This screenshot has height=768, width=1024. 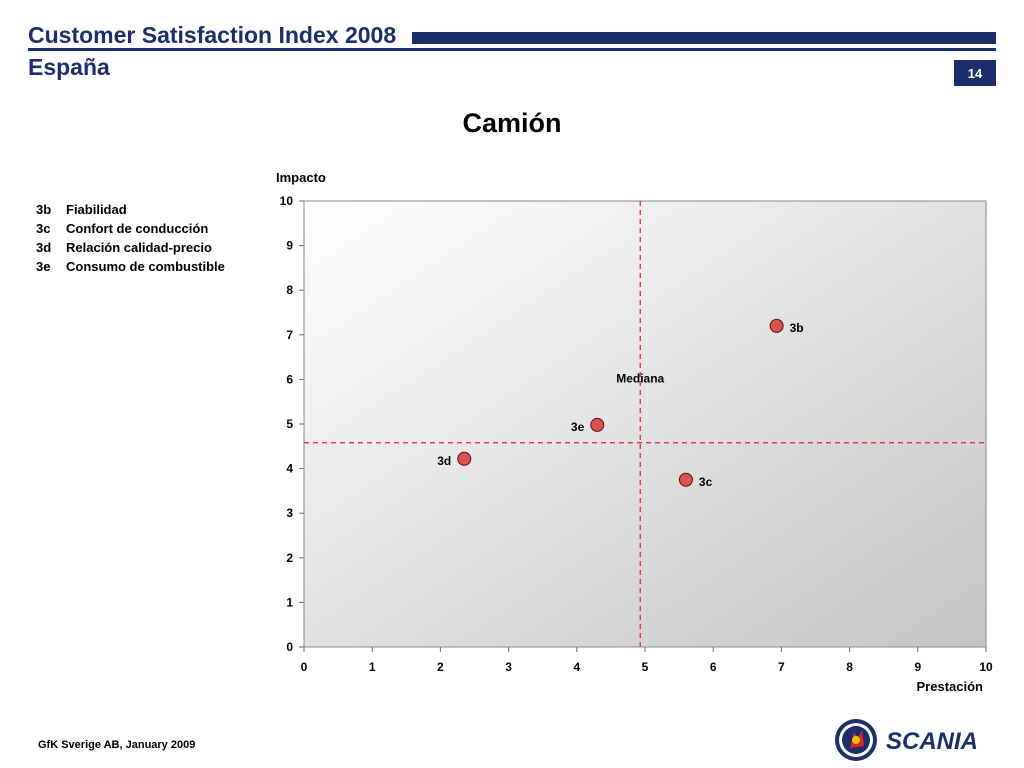 What do you see at coordinates (304, 667) in the screenshot?
I see `x-tick-label: 0` at bounding box center [304, 667].